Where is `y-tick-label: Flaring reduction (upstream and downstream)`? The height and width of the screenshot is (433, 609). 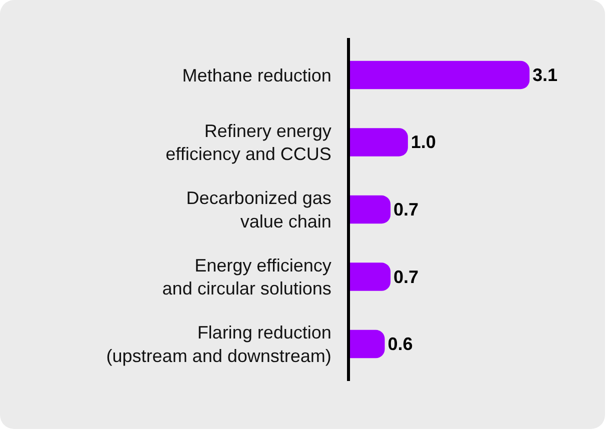
y-tick-label: Flaring reduction (upstream and downstream) is located at coordinates (219, 344).